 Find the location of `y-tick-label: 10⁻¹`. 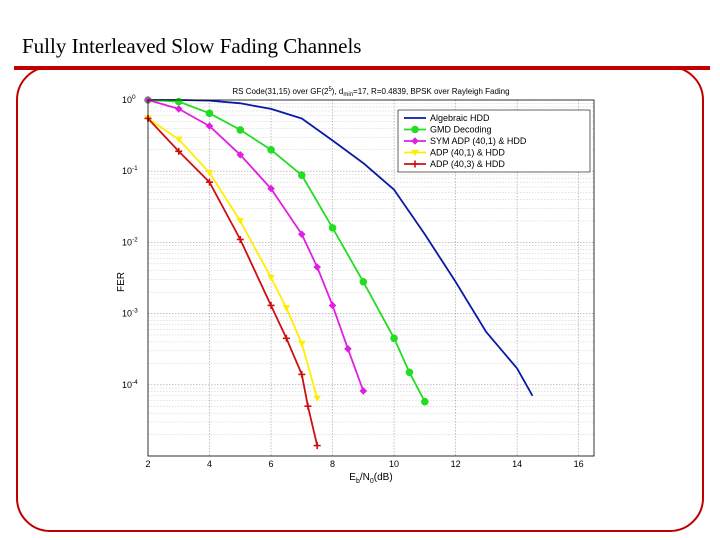

y-tick-label: 10⁻¹ is located at coordinates (130, 170).